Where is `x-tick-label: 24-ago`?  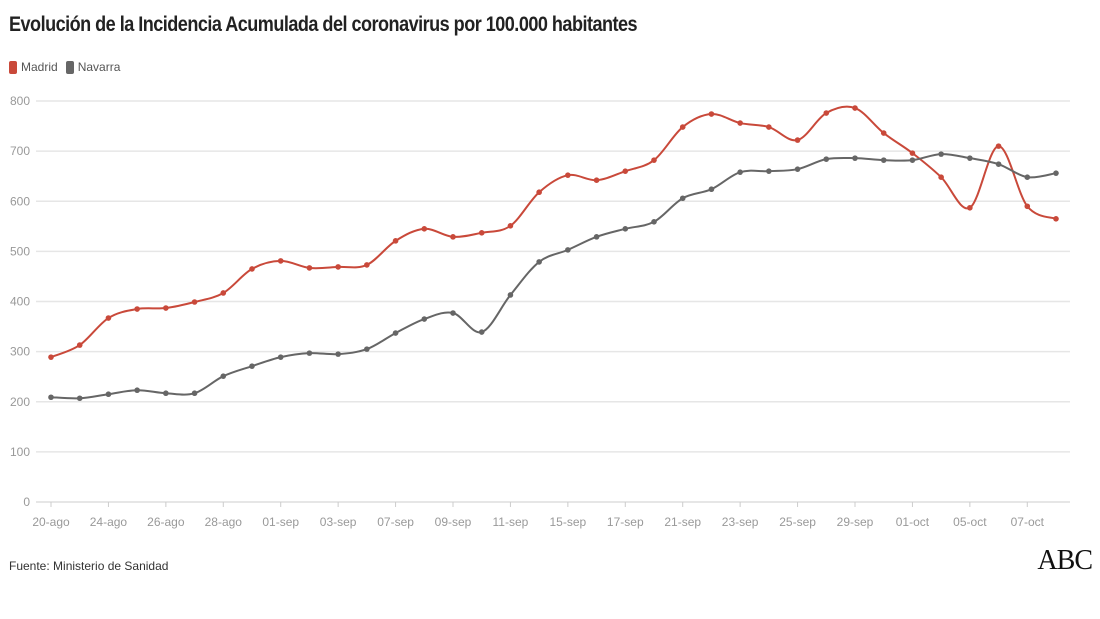
x-tick-label: 24-ago is located at coordinates (109, 522).